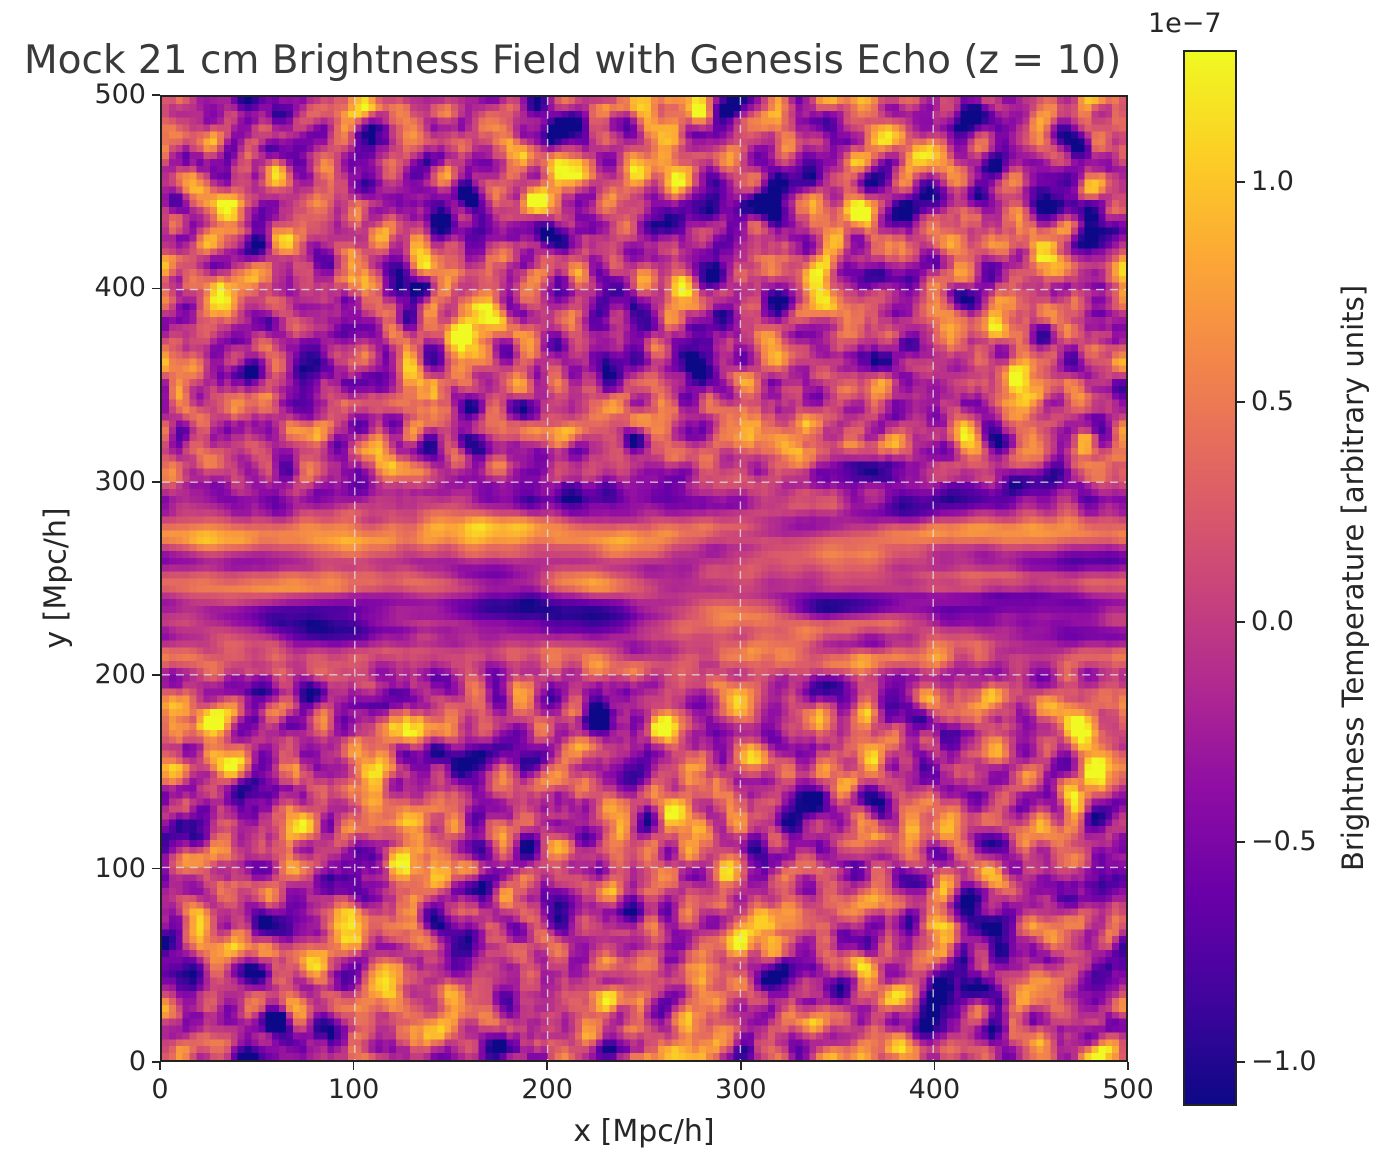 This screenshot has height=1166, width=1392. What do you see at coordinates (56, 578) in the screenshot?
I see `y-axis-label: y [Mpc/h]` at bounding box center [56, 578].